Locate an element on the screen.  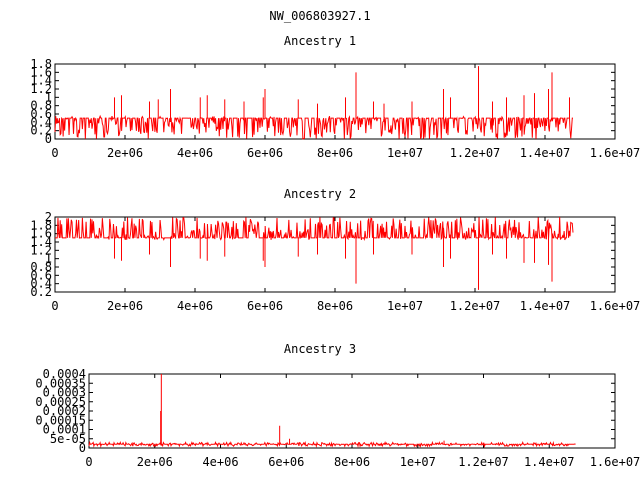
y-tick-label: 0.0002 is located at coordinates (64, 411).